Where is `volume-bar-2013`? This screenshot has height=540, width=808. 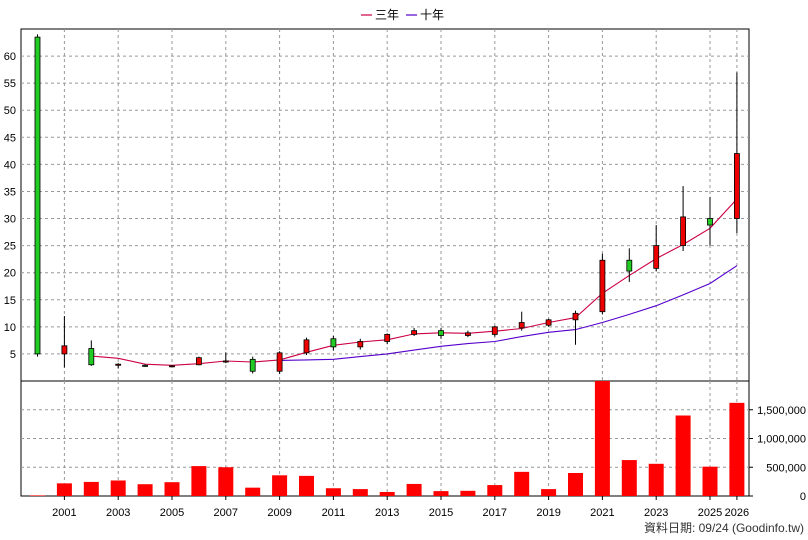
volume-bar-2013 is located at coordinates (387, 493).